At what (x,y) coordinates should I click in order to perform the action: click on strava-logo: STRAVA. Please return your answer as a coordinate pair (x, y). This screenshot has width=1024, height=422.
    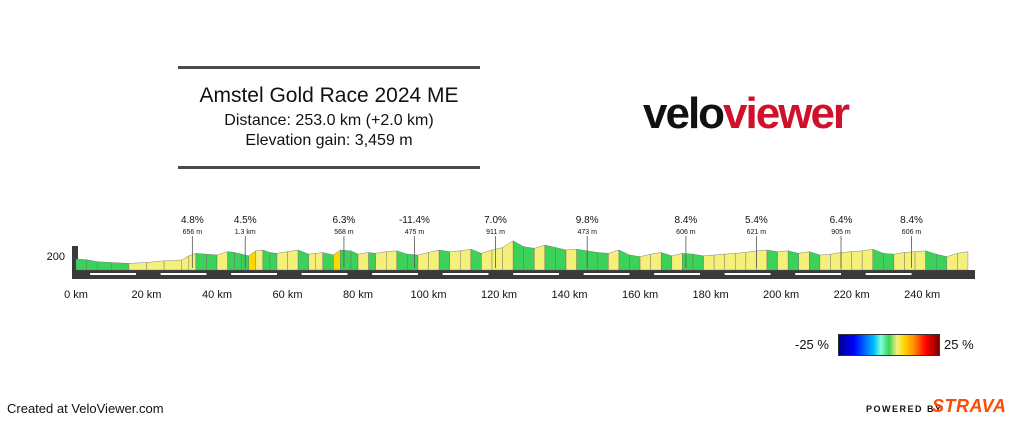
    Looking at the image, I should click on (969, 406).